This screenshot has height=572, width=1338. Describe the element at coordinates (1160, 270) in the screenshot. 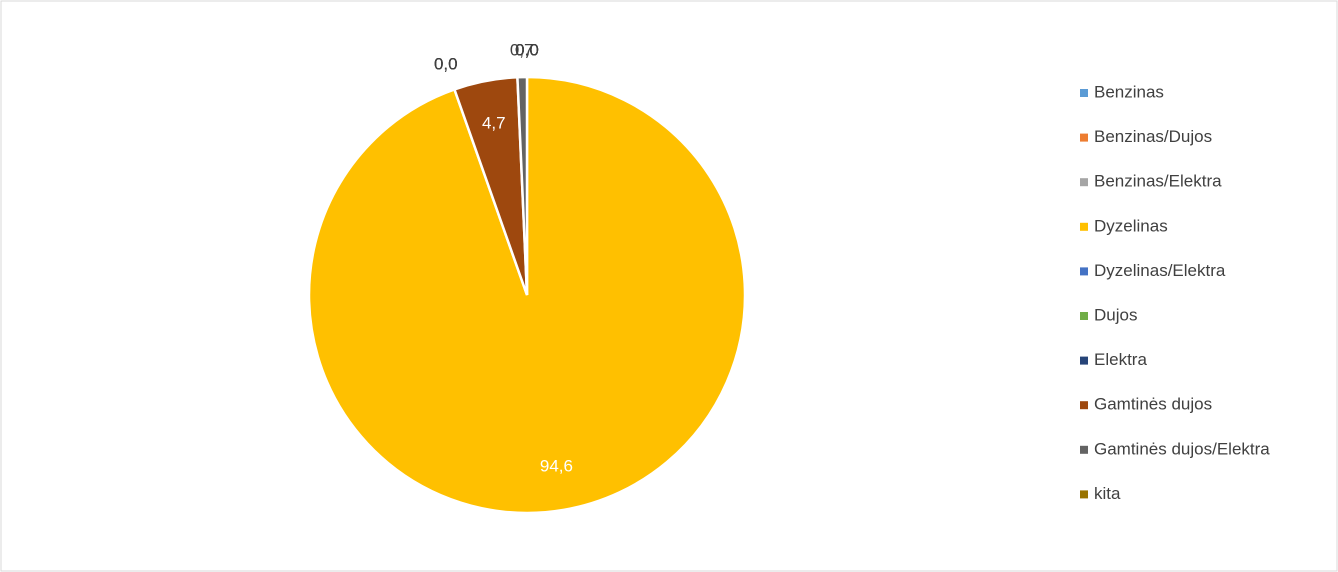

I see `legend-label: Dyzelinas/Elektra` at that location.